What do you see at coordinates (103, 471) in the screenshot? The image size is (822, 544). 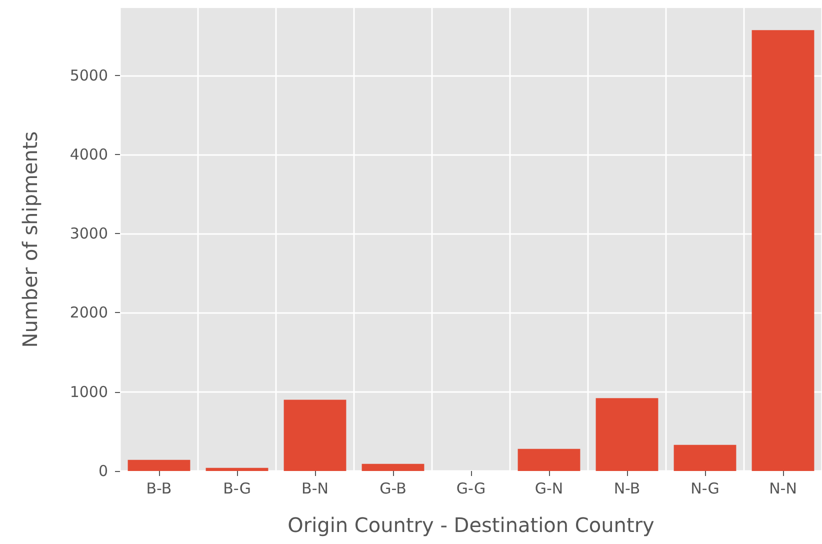 I see `y-tick-label: 0` at bounding box center [103, 471].